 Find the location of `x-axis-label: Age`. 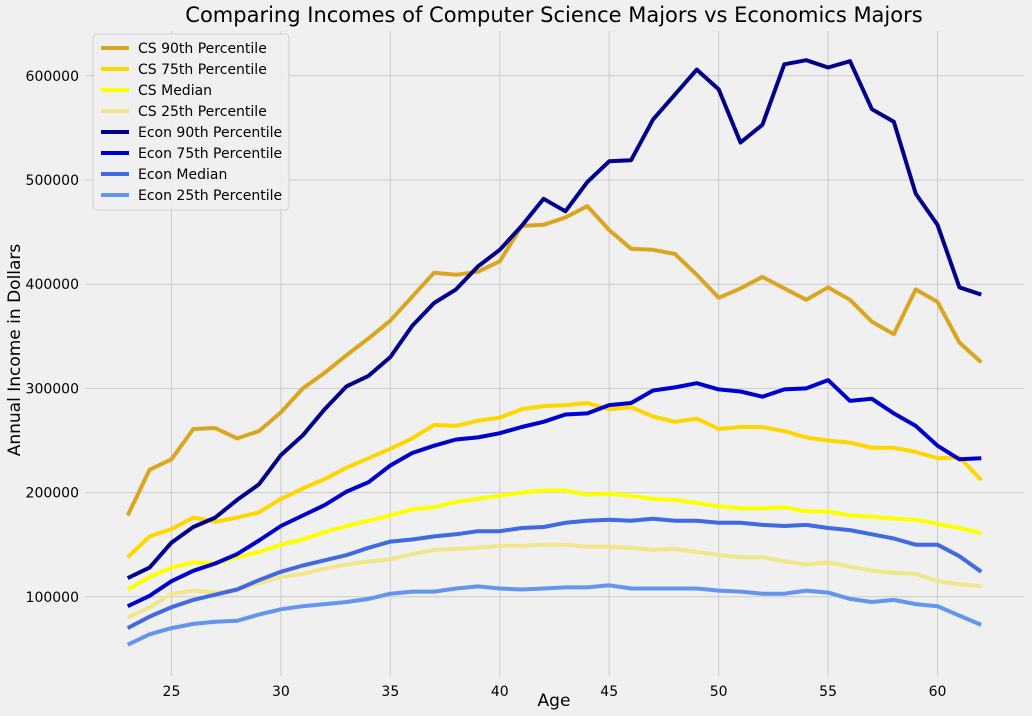

x-axis-label: Age is located at coordinates (554, 701).